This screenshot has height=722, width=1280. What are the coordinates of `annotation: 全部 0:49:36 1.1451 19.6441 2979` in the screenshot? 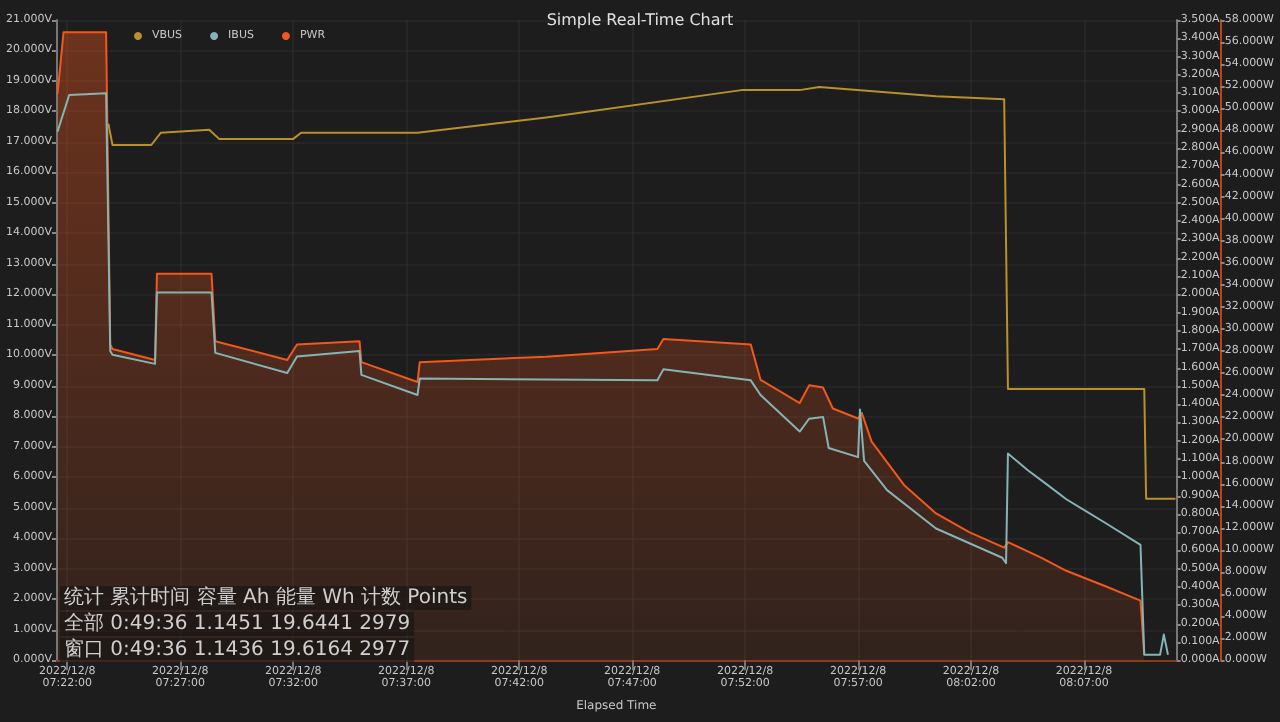 It's located at (237, 623).